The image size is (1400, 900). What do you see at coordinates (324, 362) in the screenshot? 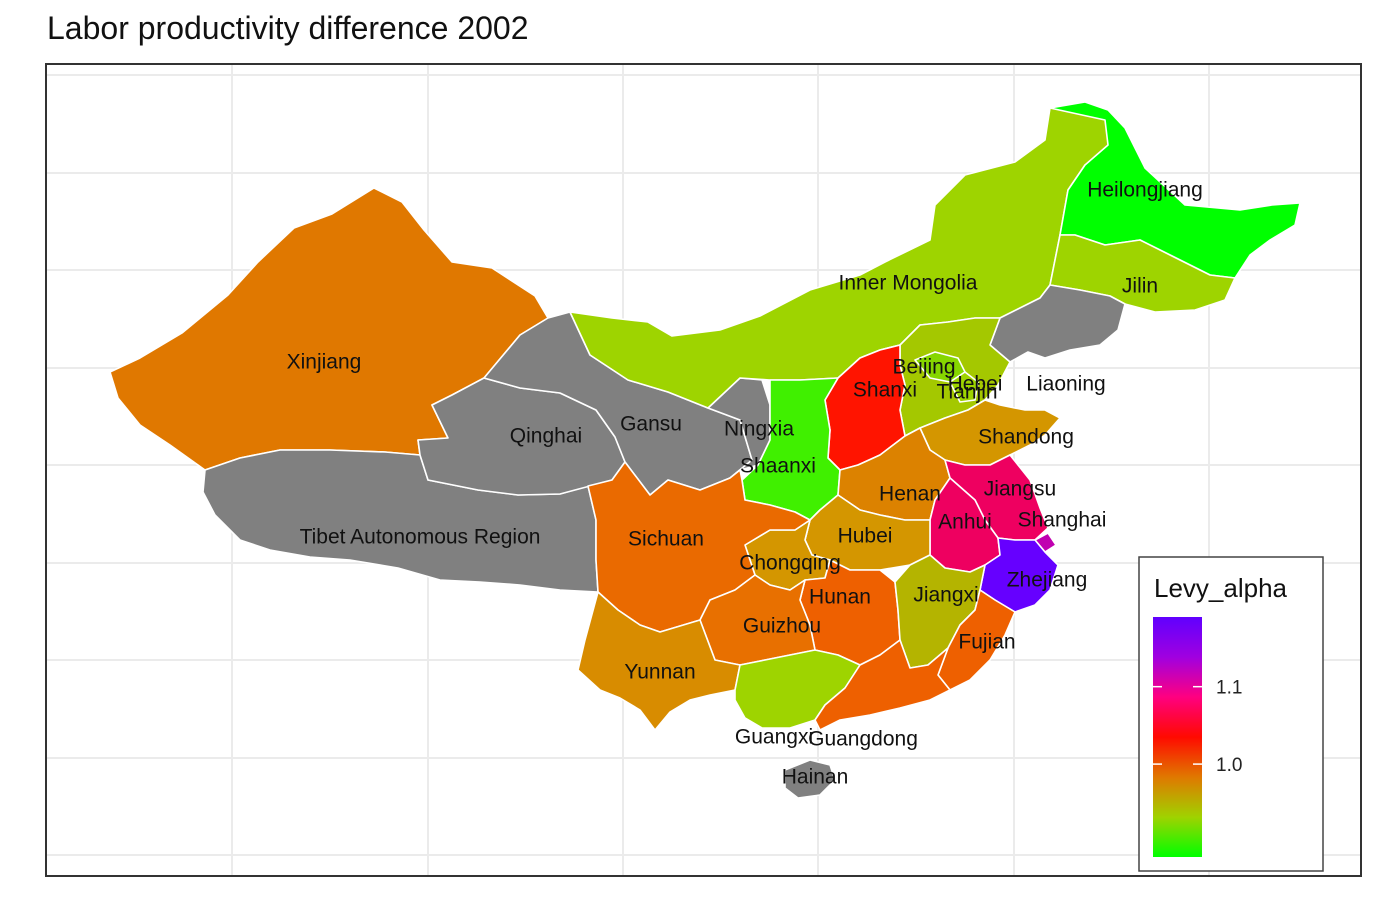
I see `label-xinjiang: Xinjiang` at bounding box center [324, 362].